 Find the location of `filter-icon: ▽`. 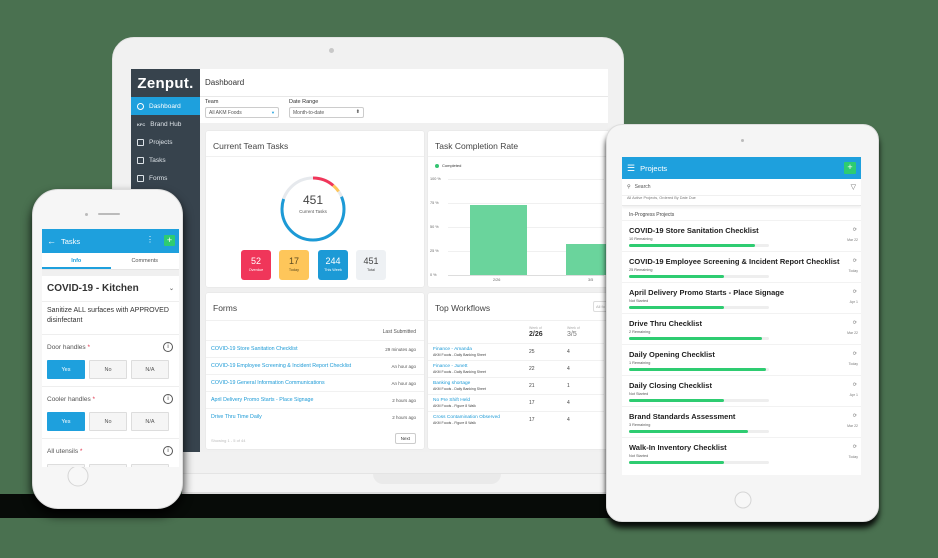

filter-icon: ▽ is located at coordinates (853, 187).